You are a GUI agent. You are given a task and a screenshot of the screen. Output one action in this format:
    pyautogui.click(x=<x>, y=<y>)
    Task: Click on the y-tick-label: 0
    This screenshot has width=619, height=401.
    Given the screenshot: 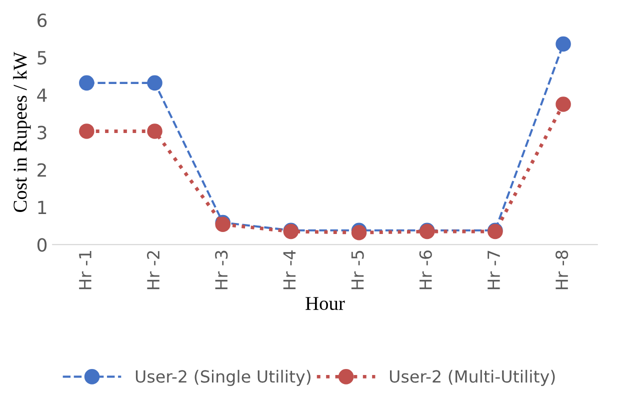 What is the action you would take?
    pyautogui.click(x=42, y=245)
    